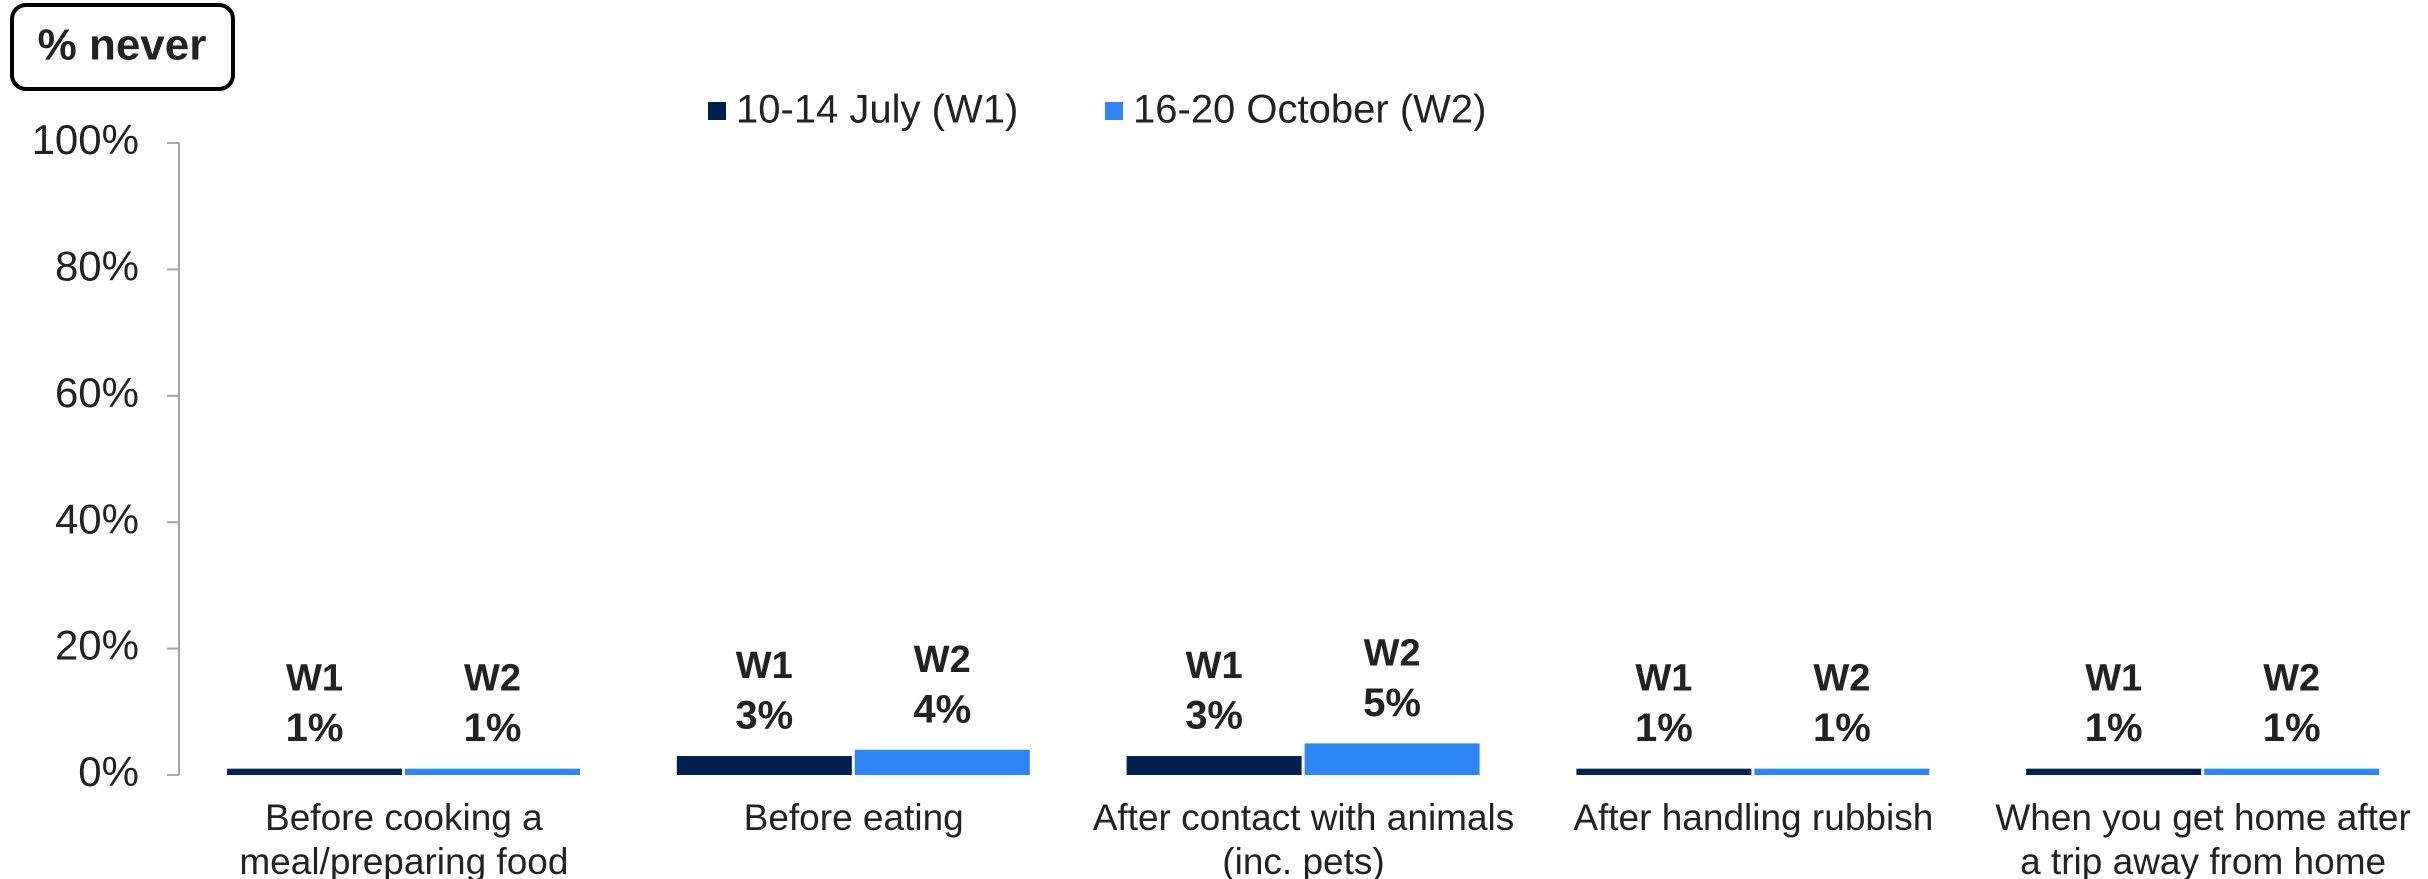 The height and width of the screenshot is (879, 2428). What do you see at coordinates (1303, 860) in the screenshot?
I see `x-tick-label: (inc. pets)` at bounding box center [1303, 860].